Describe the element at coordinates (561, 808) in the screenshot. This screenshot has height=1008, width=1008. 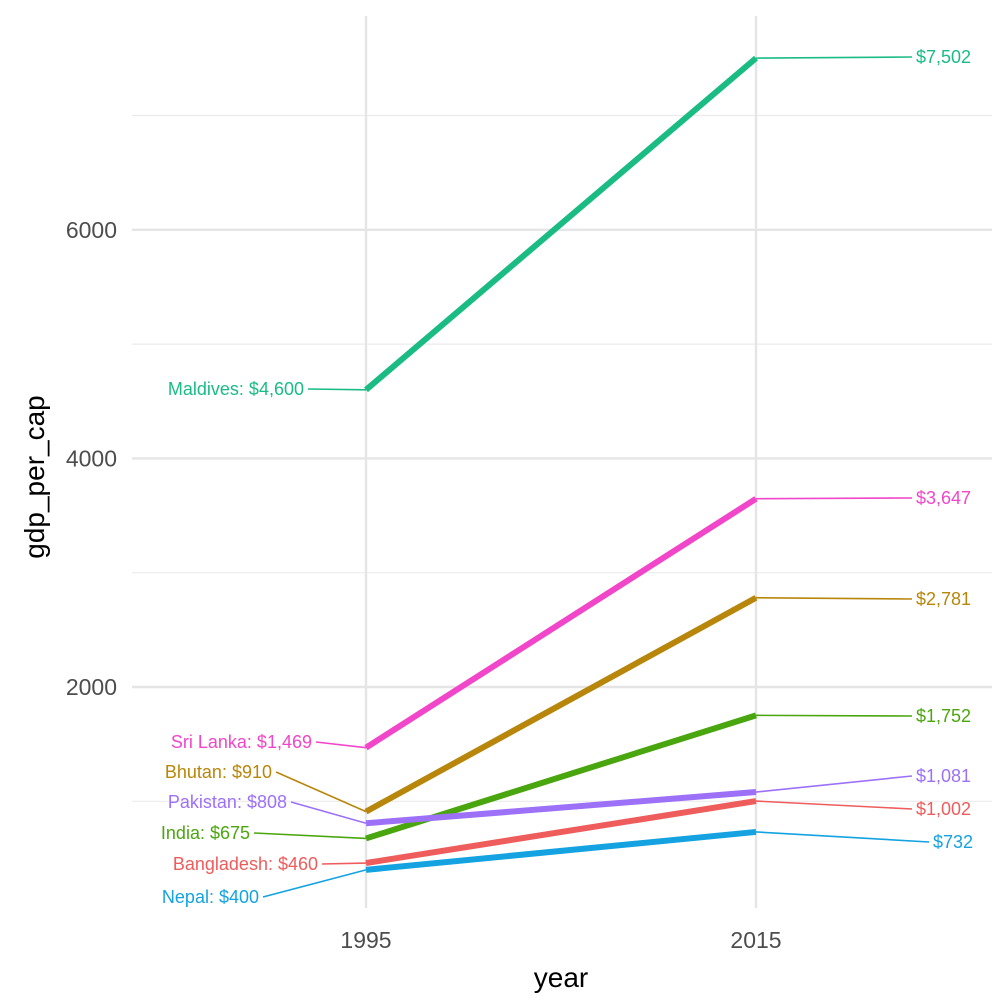
I see `series-line-pakistan` at that location.